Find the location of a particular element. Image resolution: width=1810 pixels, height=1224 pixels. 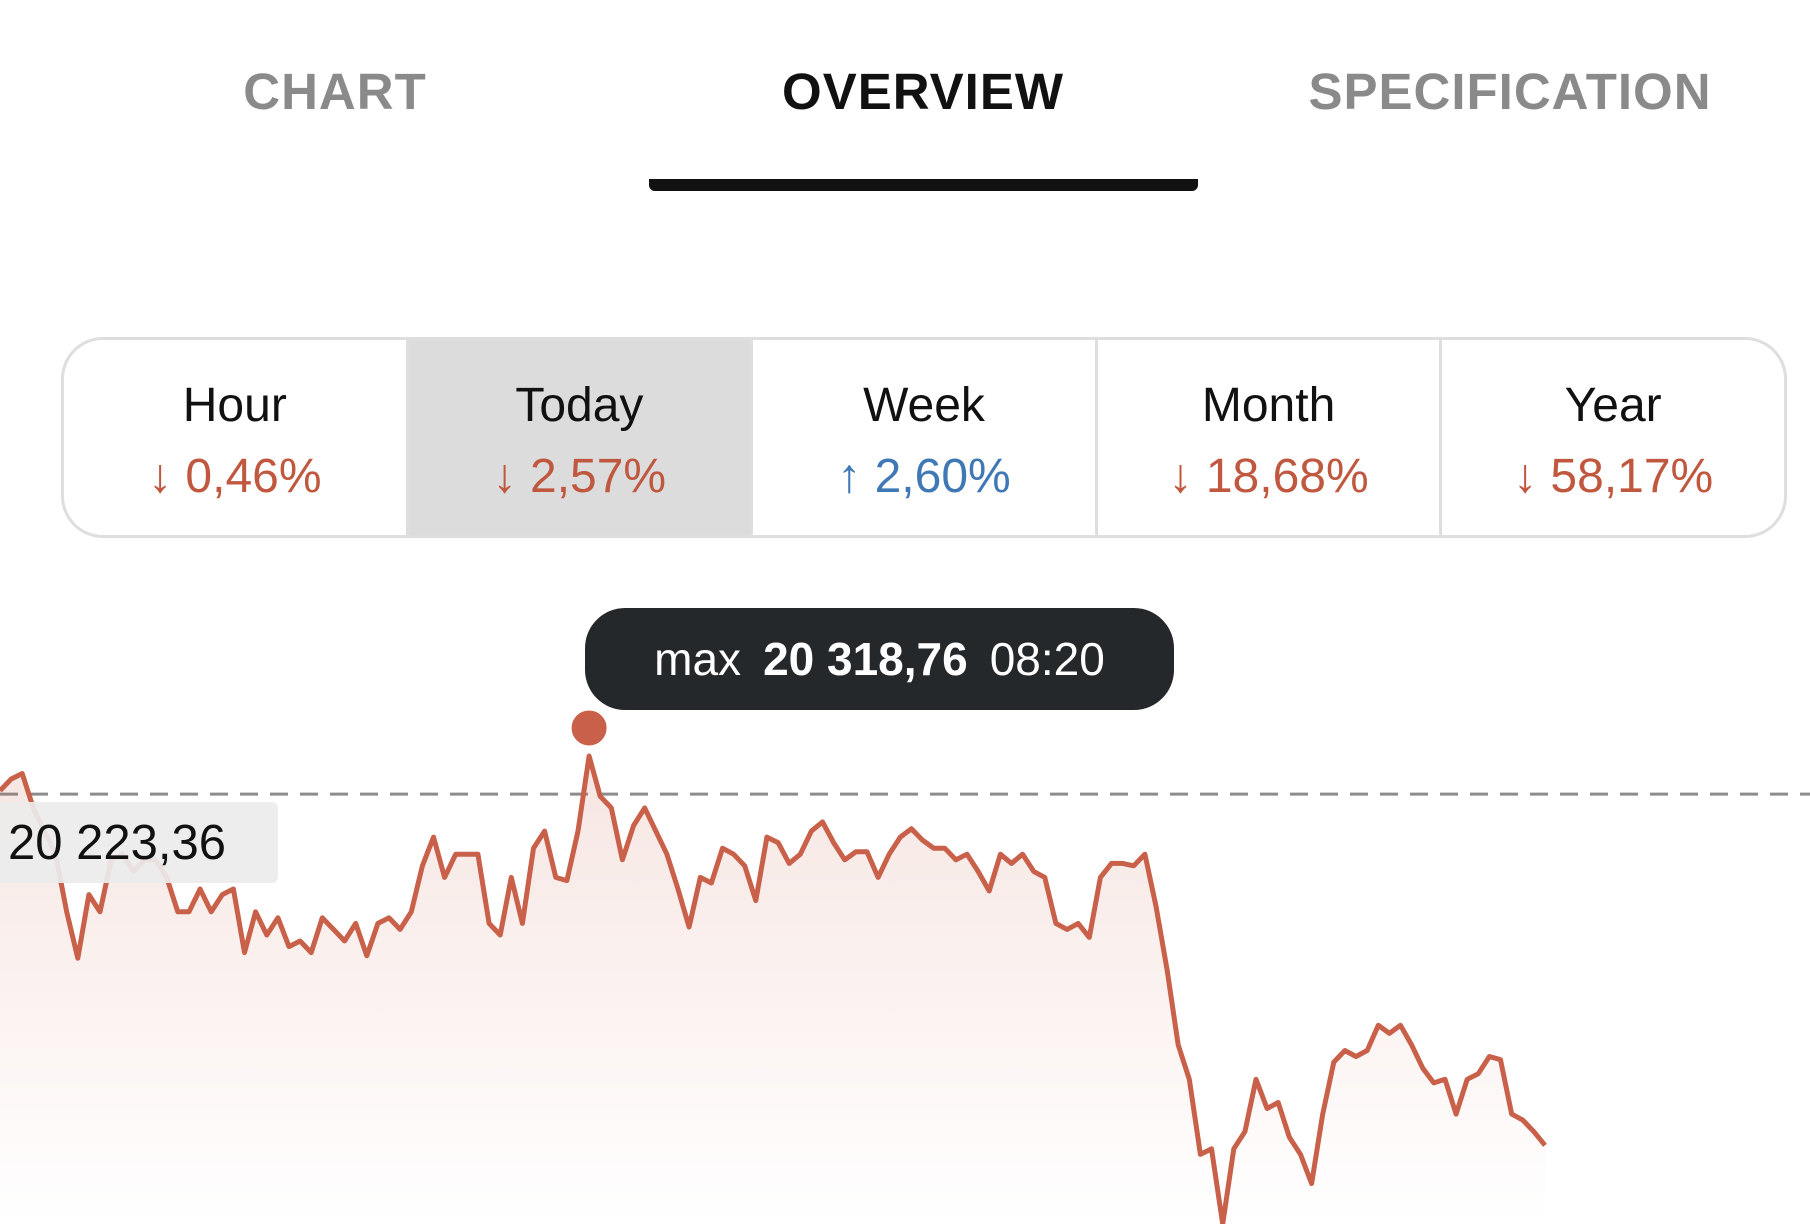

period-name: Month is located at coordinates (1268, 405).